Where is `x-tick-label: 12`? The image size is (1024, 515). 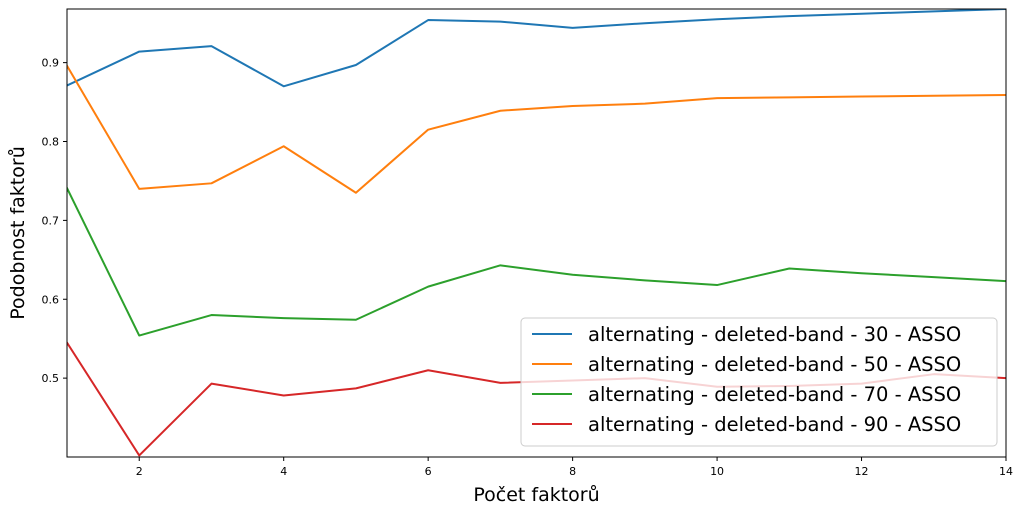
x-tick-label: 12 is located at coordinates (862, 471).